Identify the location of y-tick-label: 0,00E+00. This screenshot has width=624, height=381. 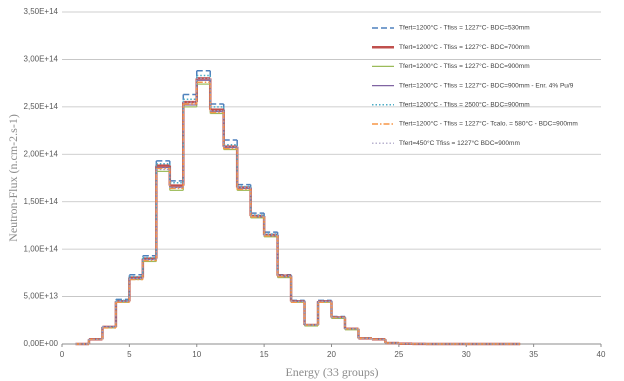
(41, 343).